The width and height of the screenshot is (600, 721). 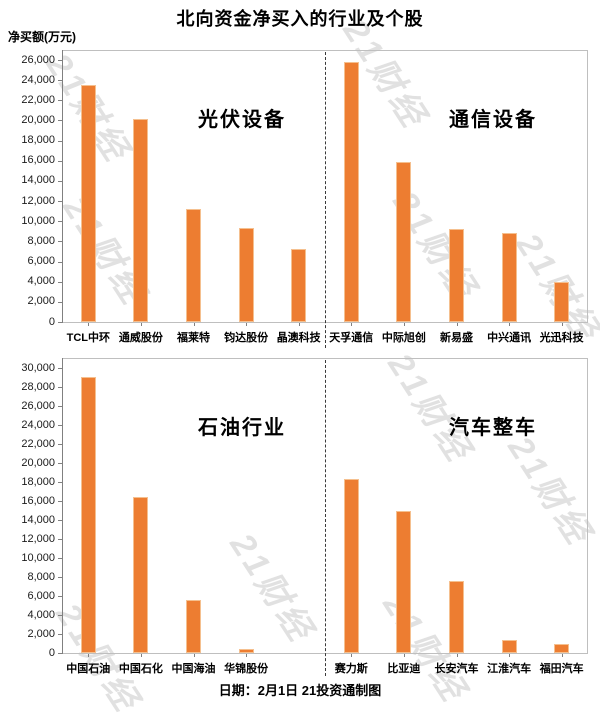 I want to click on category-label: 钧达股份, so click(x=246, y=338).